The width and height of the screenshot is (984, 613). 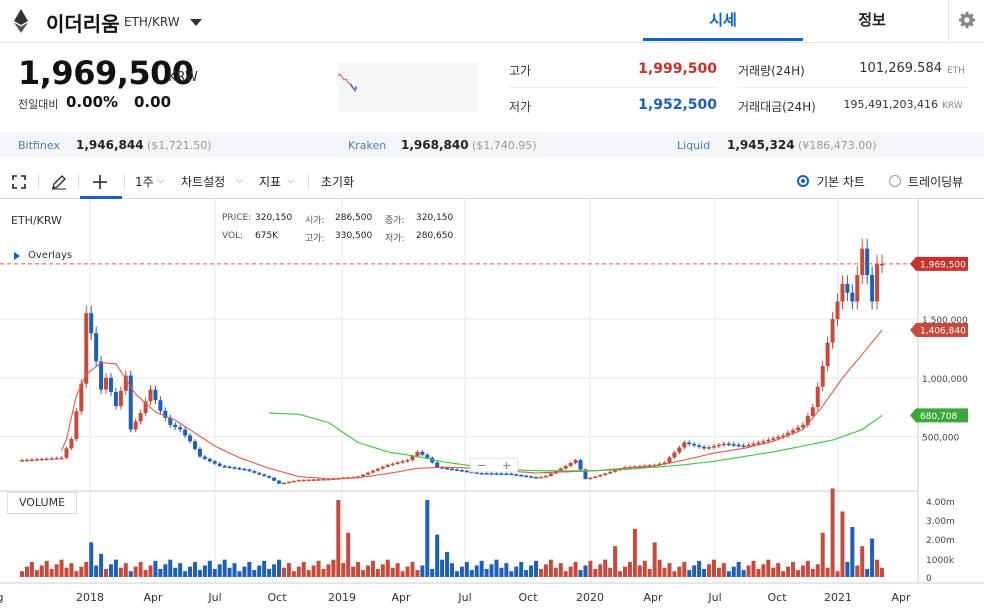 What do you see at coordinates (153, 597) in the screenshot?
I see `x-tick-label: Apr` at bounding box center [153, 597].